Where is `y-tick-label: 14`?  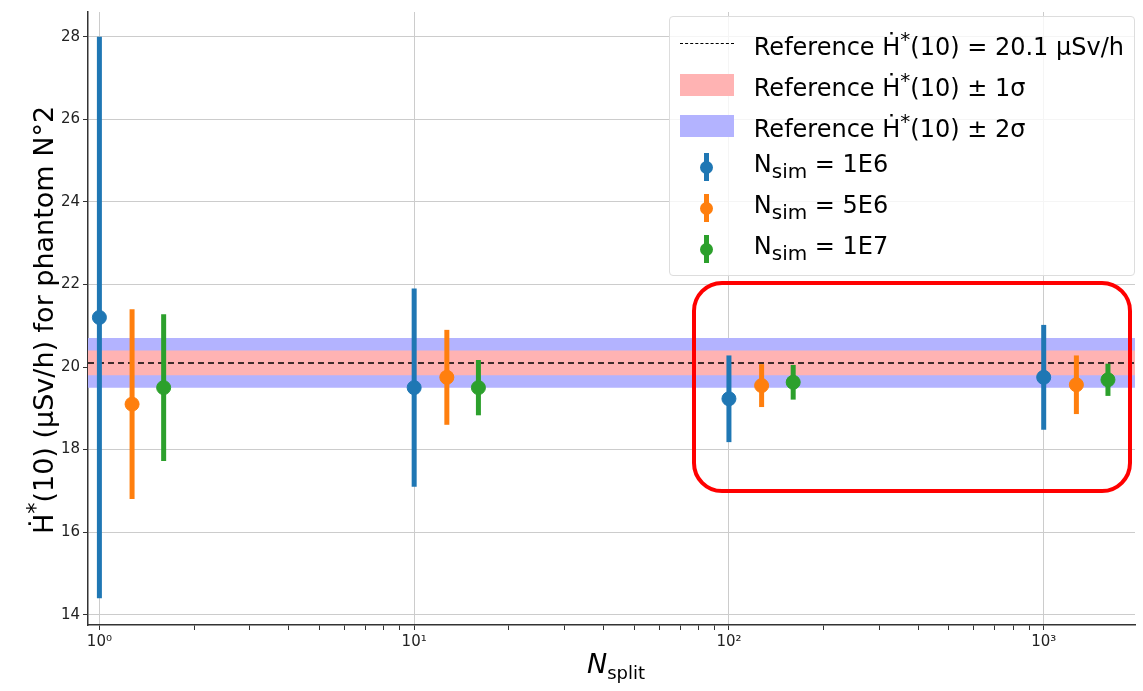 y-tick-label: 14 is located at coordinates (70, 613).